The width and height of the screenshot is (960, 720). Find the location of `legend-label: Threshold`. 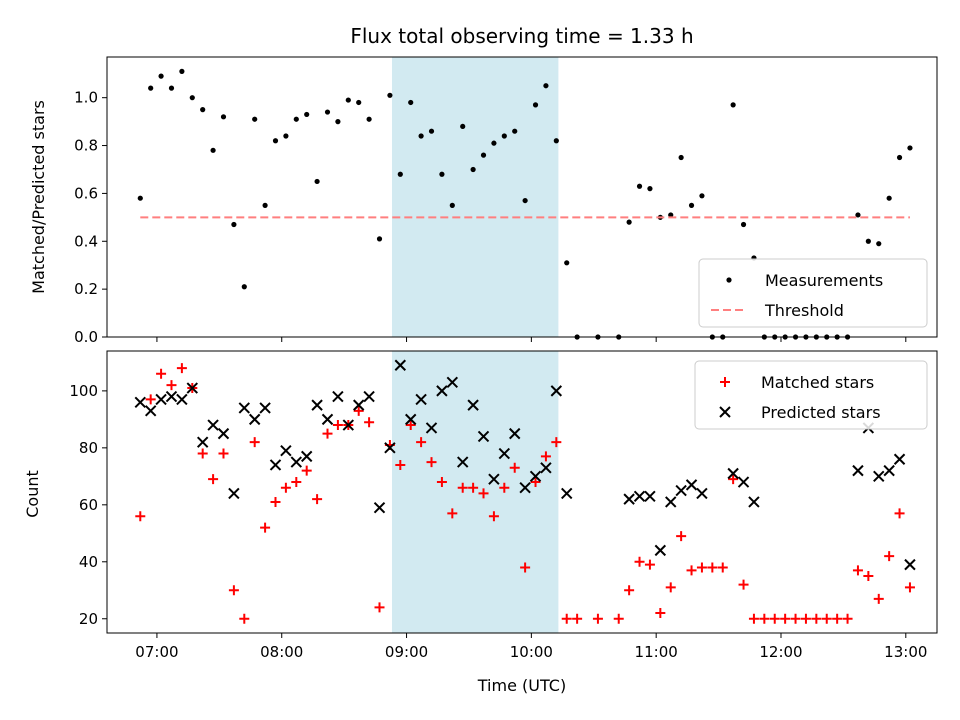

legend-label: Threshold is located at coordinates (804, 310).